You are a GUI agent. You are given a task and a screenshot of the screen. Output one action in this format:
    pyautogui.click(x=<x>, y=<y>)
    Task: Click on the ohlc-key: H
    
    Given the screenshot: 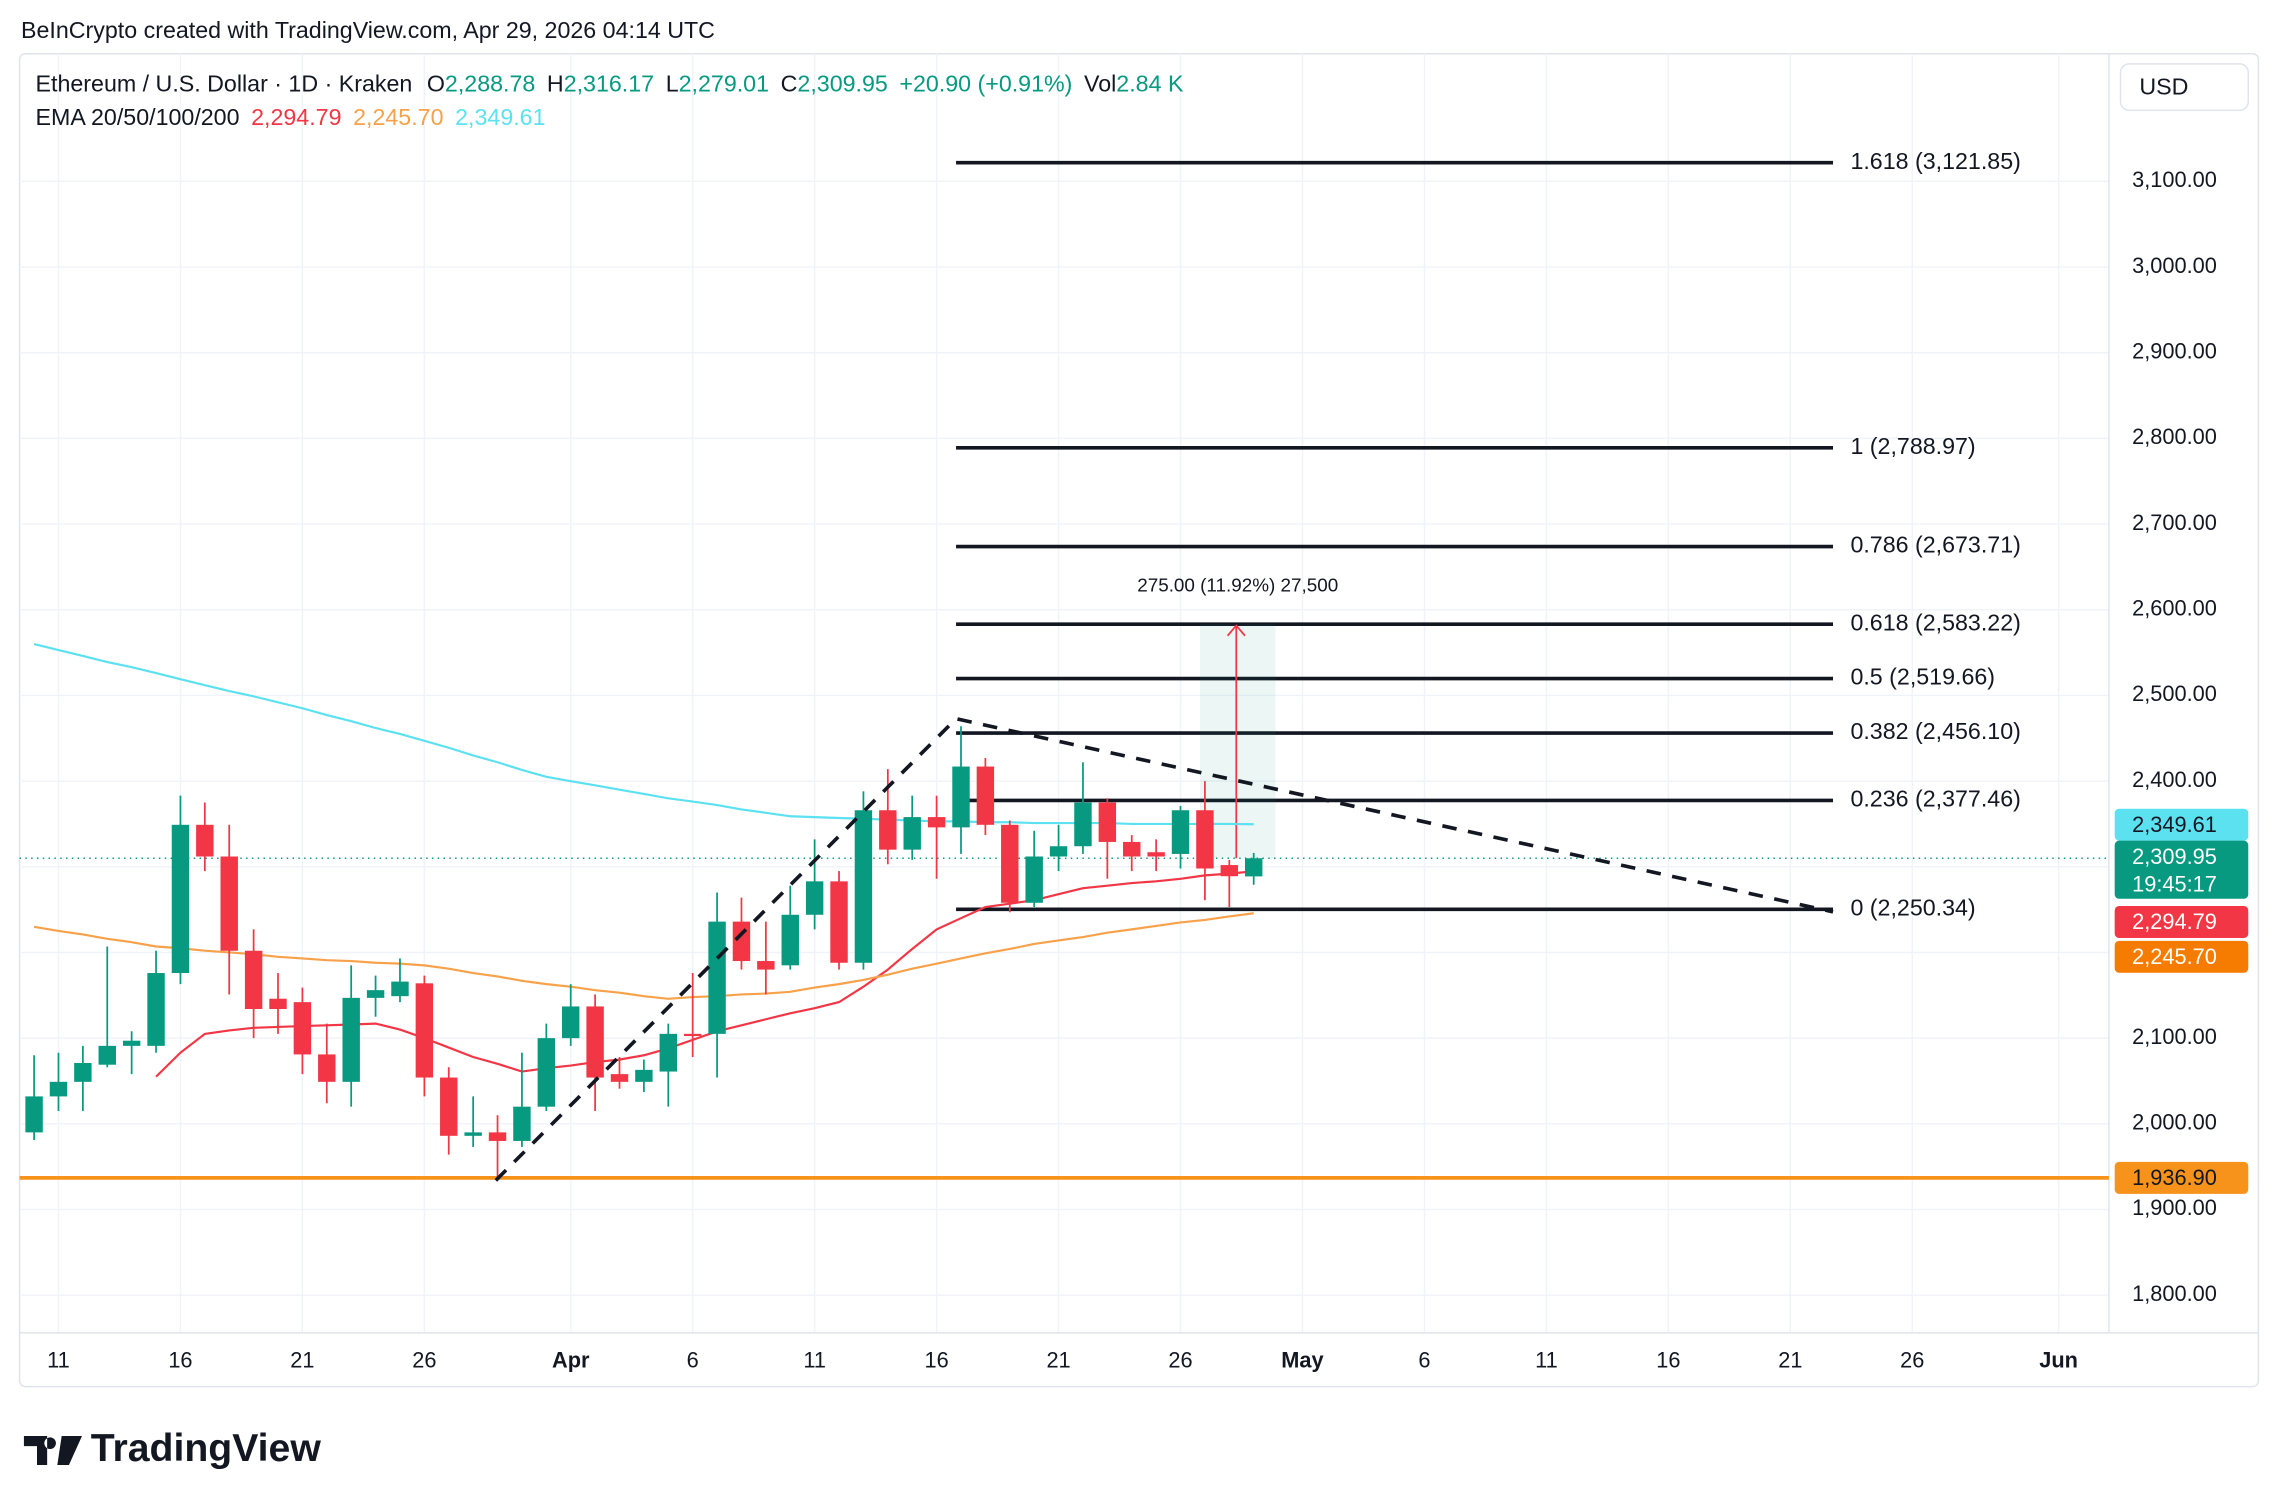 What is the action you would take?
    pyautogui.click(x=555, y=84)
    